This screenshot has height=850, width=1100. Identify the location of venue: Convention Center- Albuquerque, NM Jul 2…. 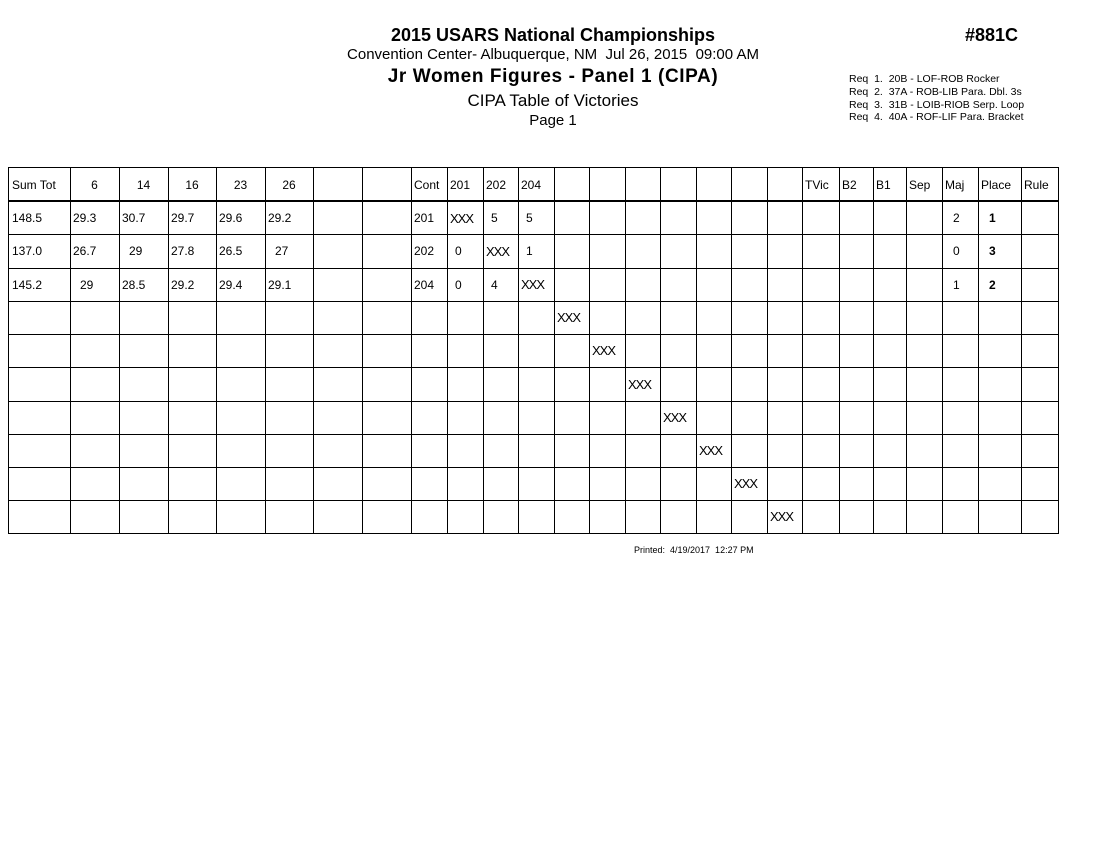
(553, 54).